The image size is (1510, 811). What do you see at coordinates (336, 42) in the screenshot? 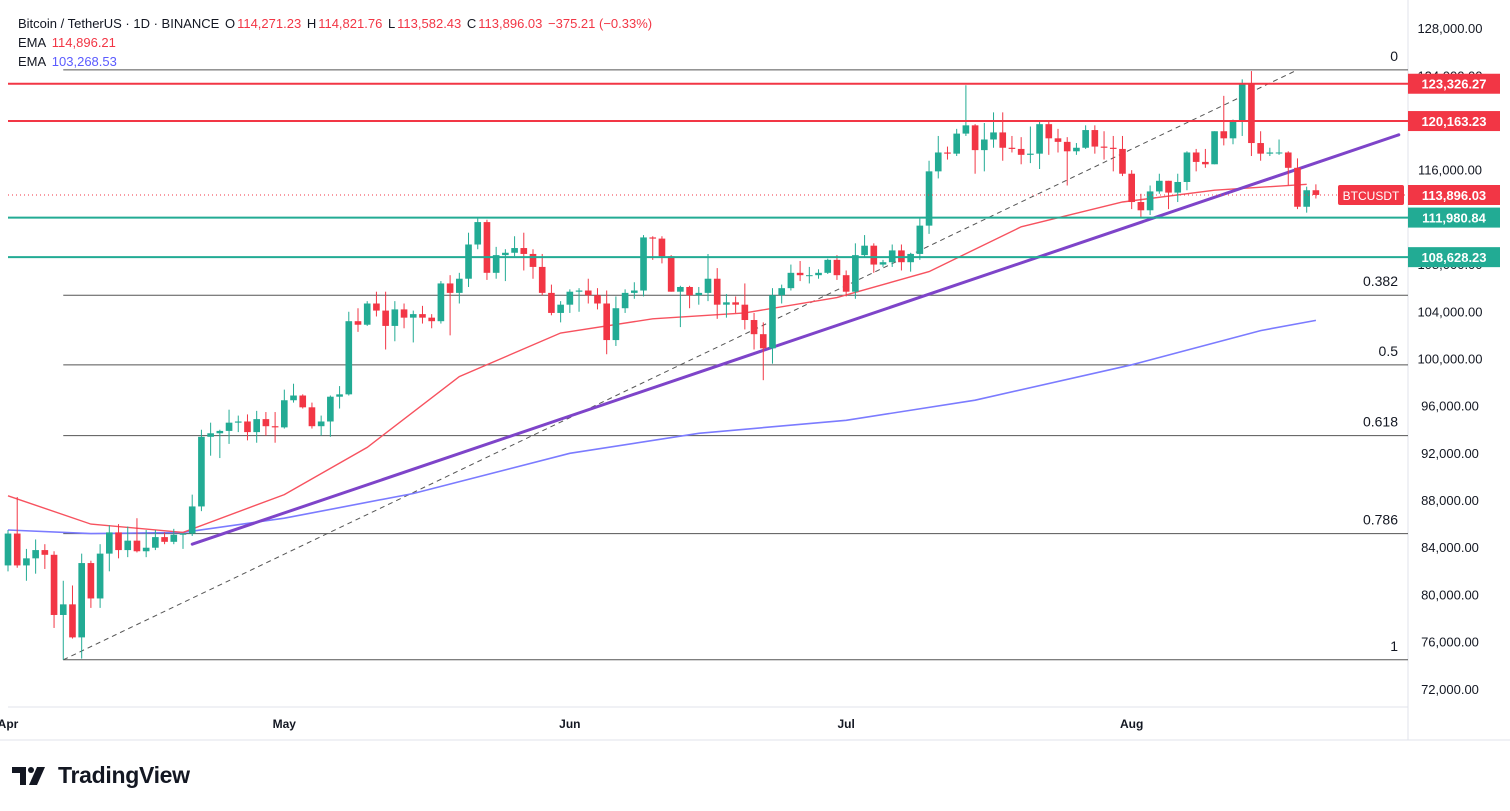
I see `legend-ema-fast: EMA 114,896.21` at bounding box center [336, 42].